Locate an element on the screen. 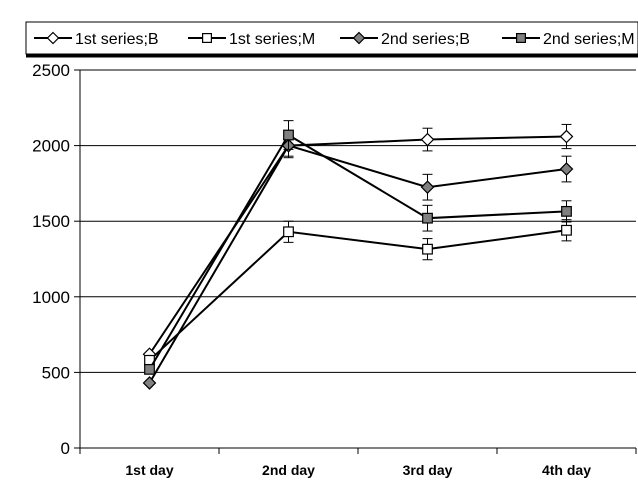 The image size is (638, 486). legend-label: 2nd series;M is located at coordinates (589, 39).